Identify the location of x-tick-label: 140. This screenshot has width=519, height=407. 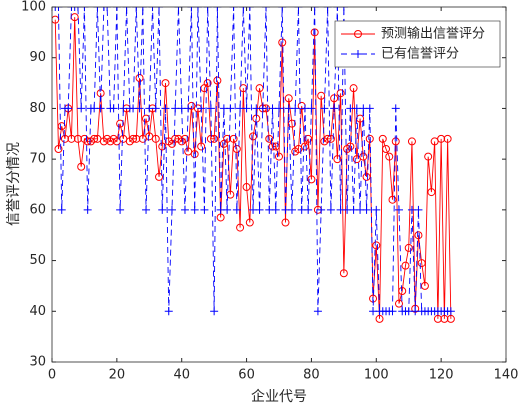
(506, 375).